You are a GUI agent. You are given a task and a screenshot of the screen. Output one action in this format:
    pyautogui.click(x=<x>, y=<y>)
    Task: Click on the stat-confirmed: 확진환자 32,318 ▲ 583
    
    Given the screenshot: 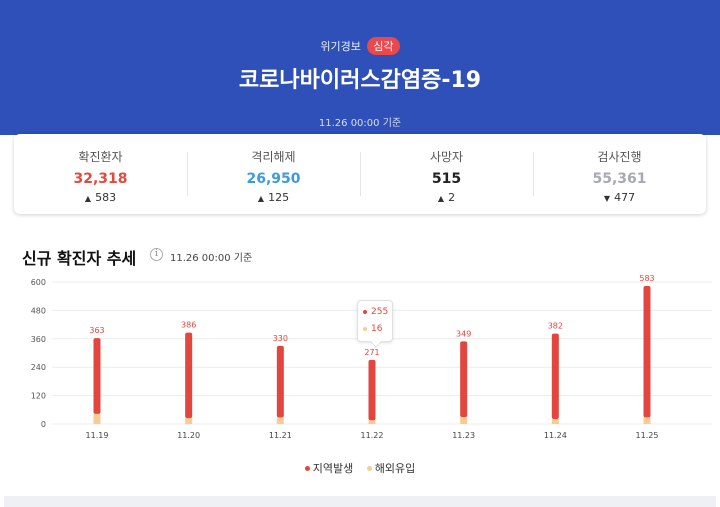 What is the action you would take?
    pyautogui.click(x=100, y=174)
    